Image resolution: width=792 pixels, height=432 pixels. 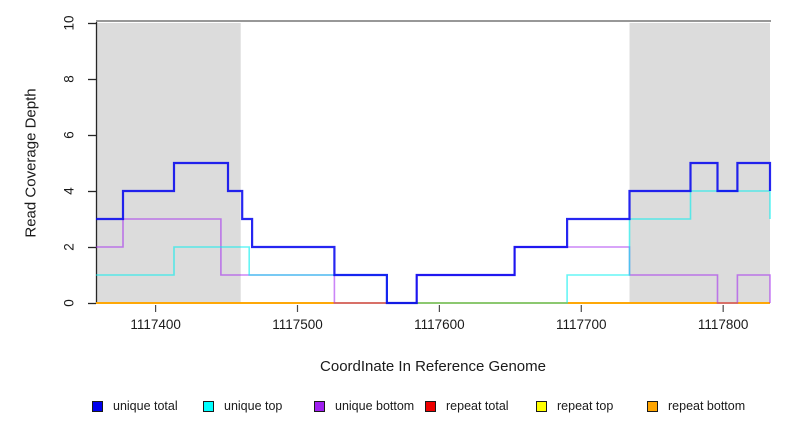 I want to click on x-tick-label: 1117700, so click(x=581, y=324).